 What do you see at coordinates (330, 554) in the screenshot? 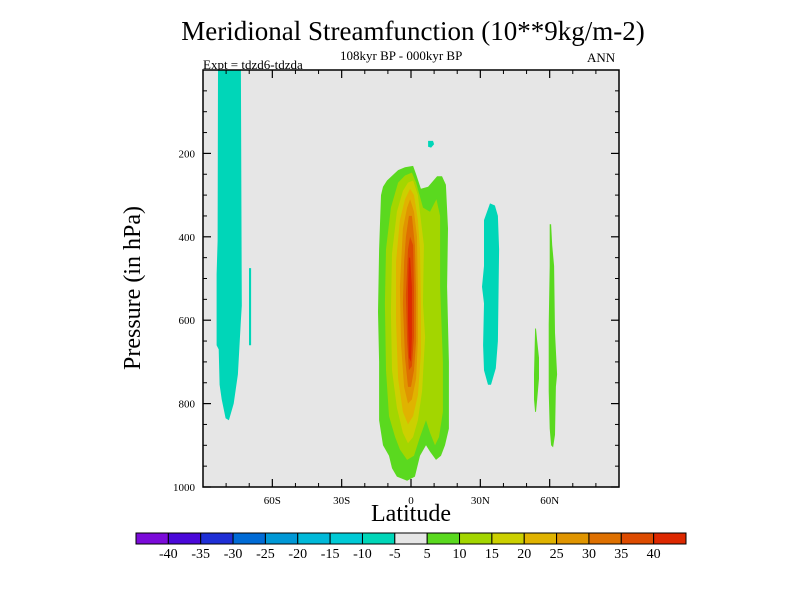
I see `colorbar-label: -15` at bounding box center [330, 554].